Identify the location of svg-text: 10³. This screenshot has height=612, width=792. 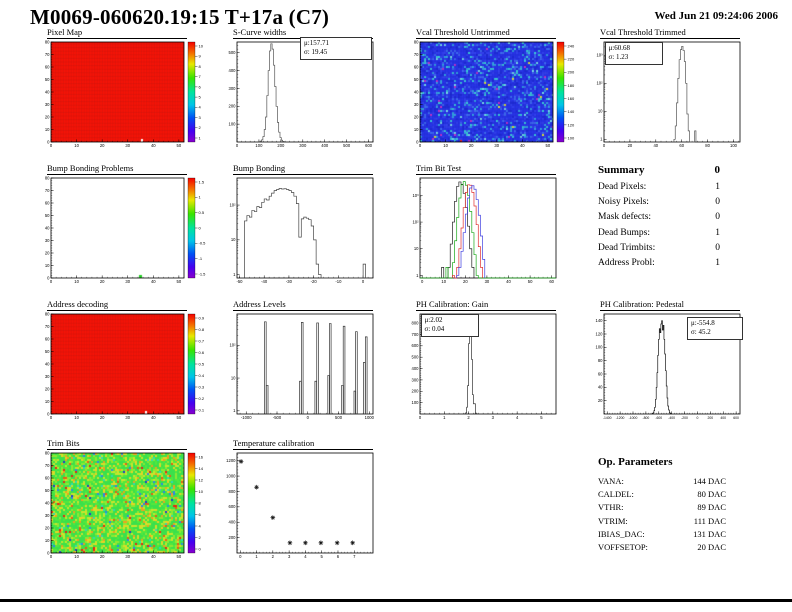
(415, 195).